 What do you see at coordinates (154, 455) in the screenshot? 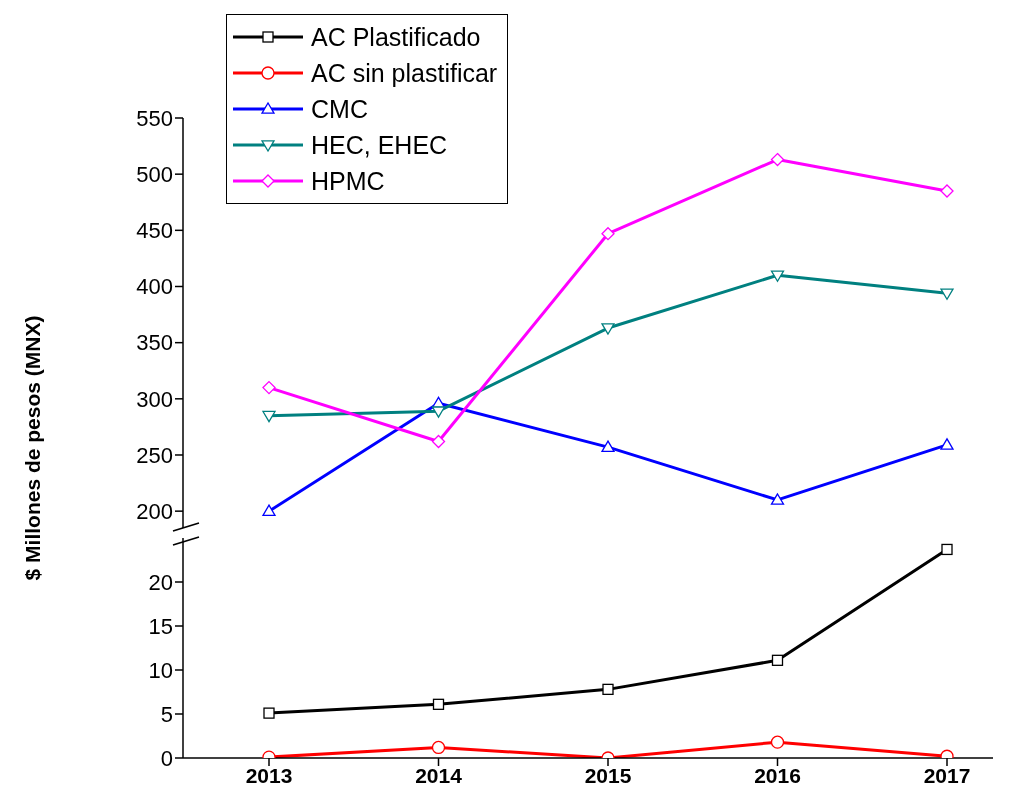
I see `y-tick-label: 250` at bounding box center [154, 455].